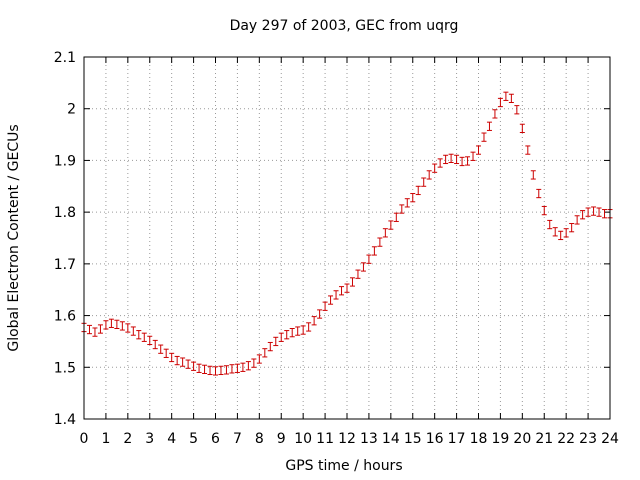 Image resolution: width=640 pixels, height=480 pixels. I want to click on x-tick-label: 17, so click(457, 439).